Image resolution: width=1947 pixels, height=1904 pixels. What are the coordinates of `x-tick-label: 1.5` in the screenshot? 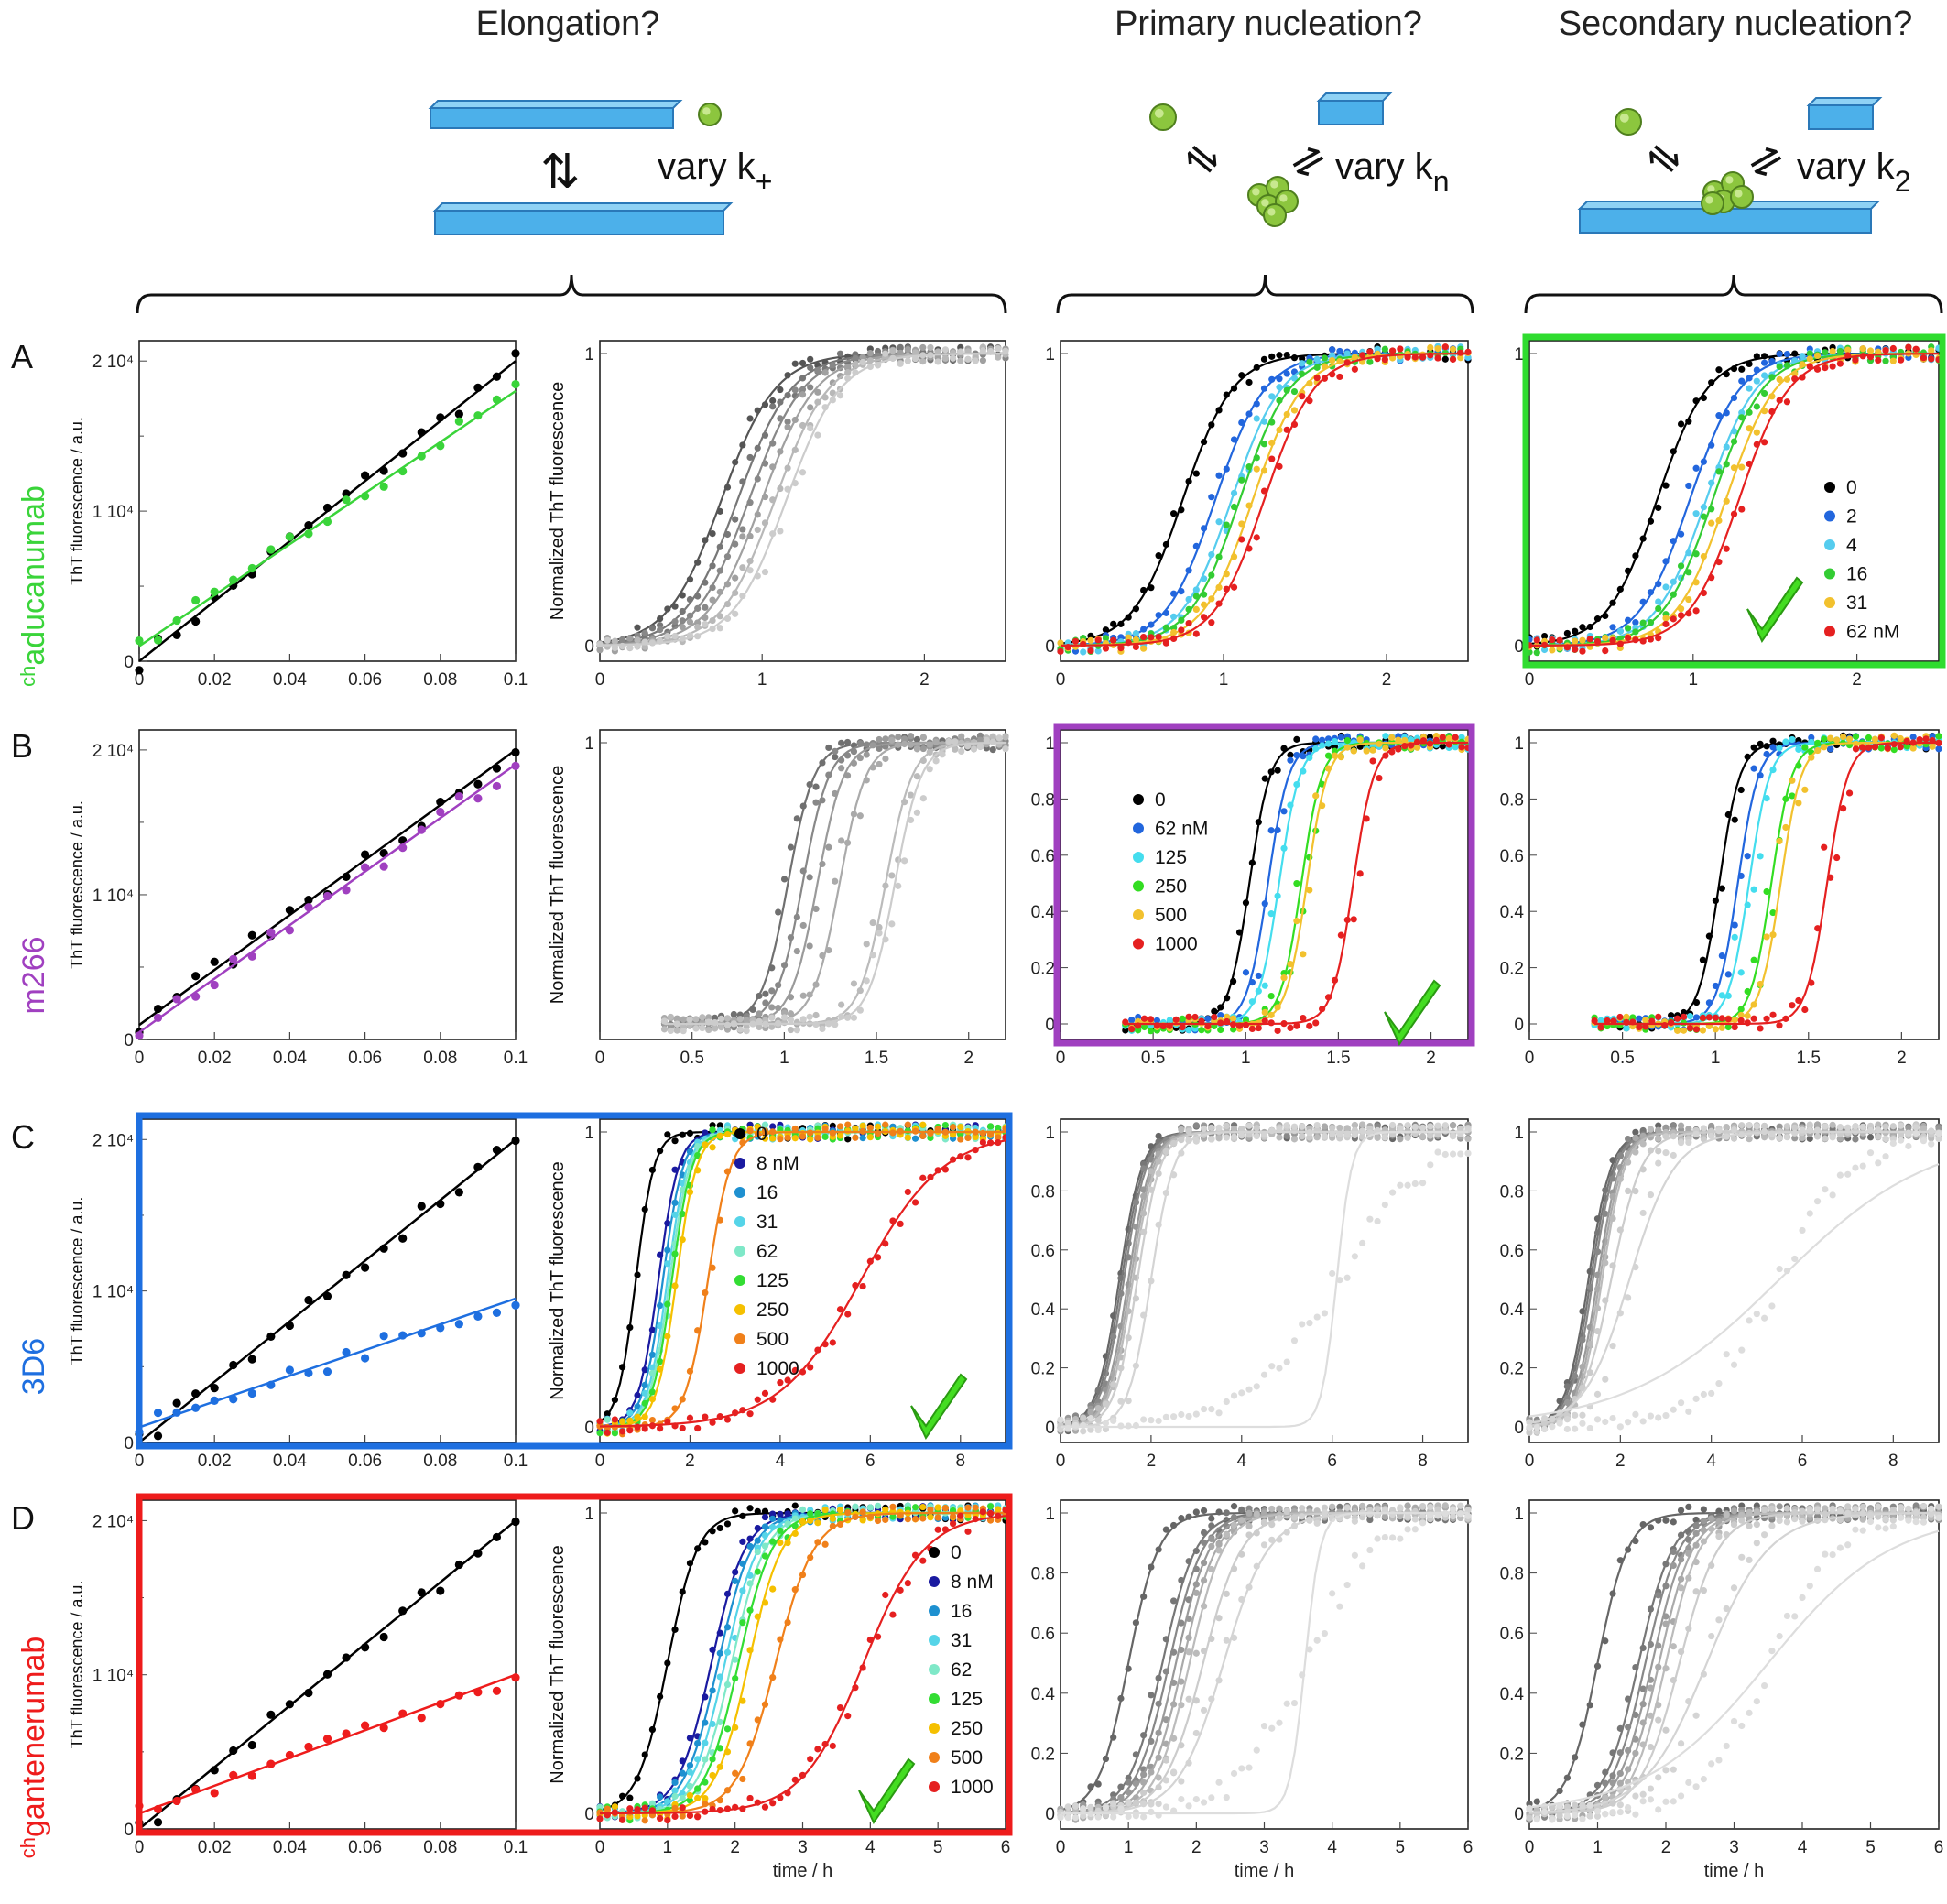 It's located at (876, 1058).